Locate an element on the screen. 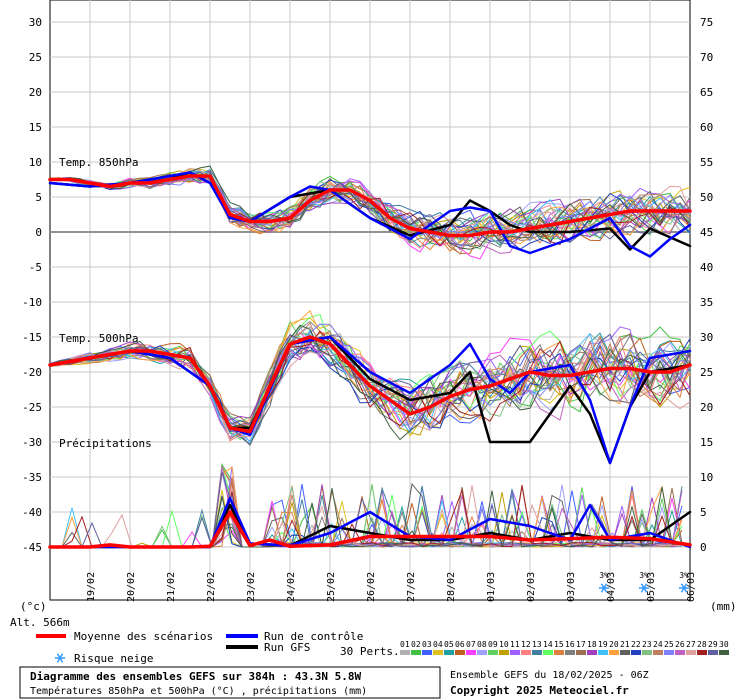 The image size is (740, 700). x-date-label: 01/03 is located at coordinates (491, 587).